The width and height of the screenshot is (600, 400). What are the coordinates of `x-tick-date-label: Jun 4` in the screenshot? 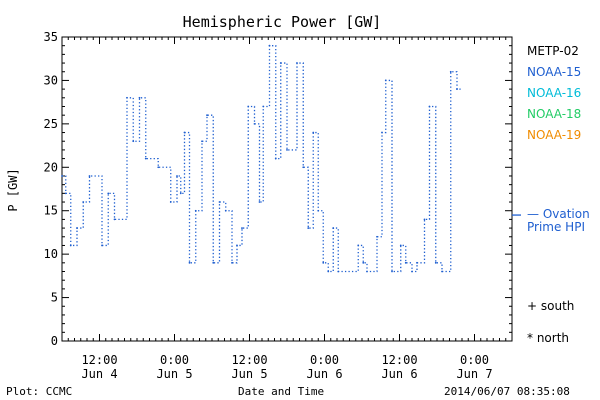 It's located at (99, 374).